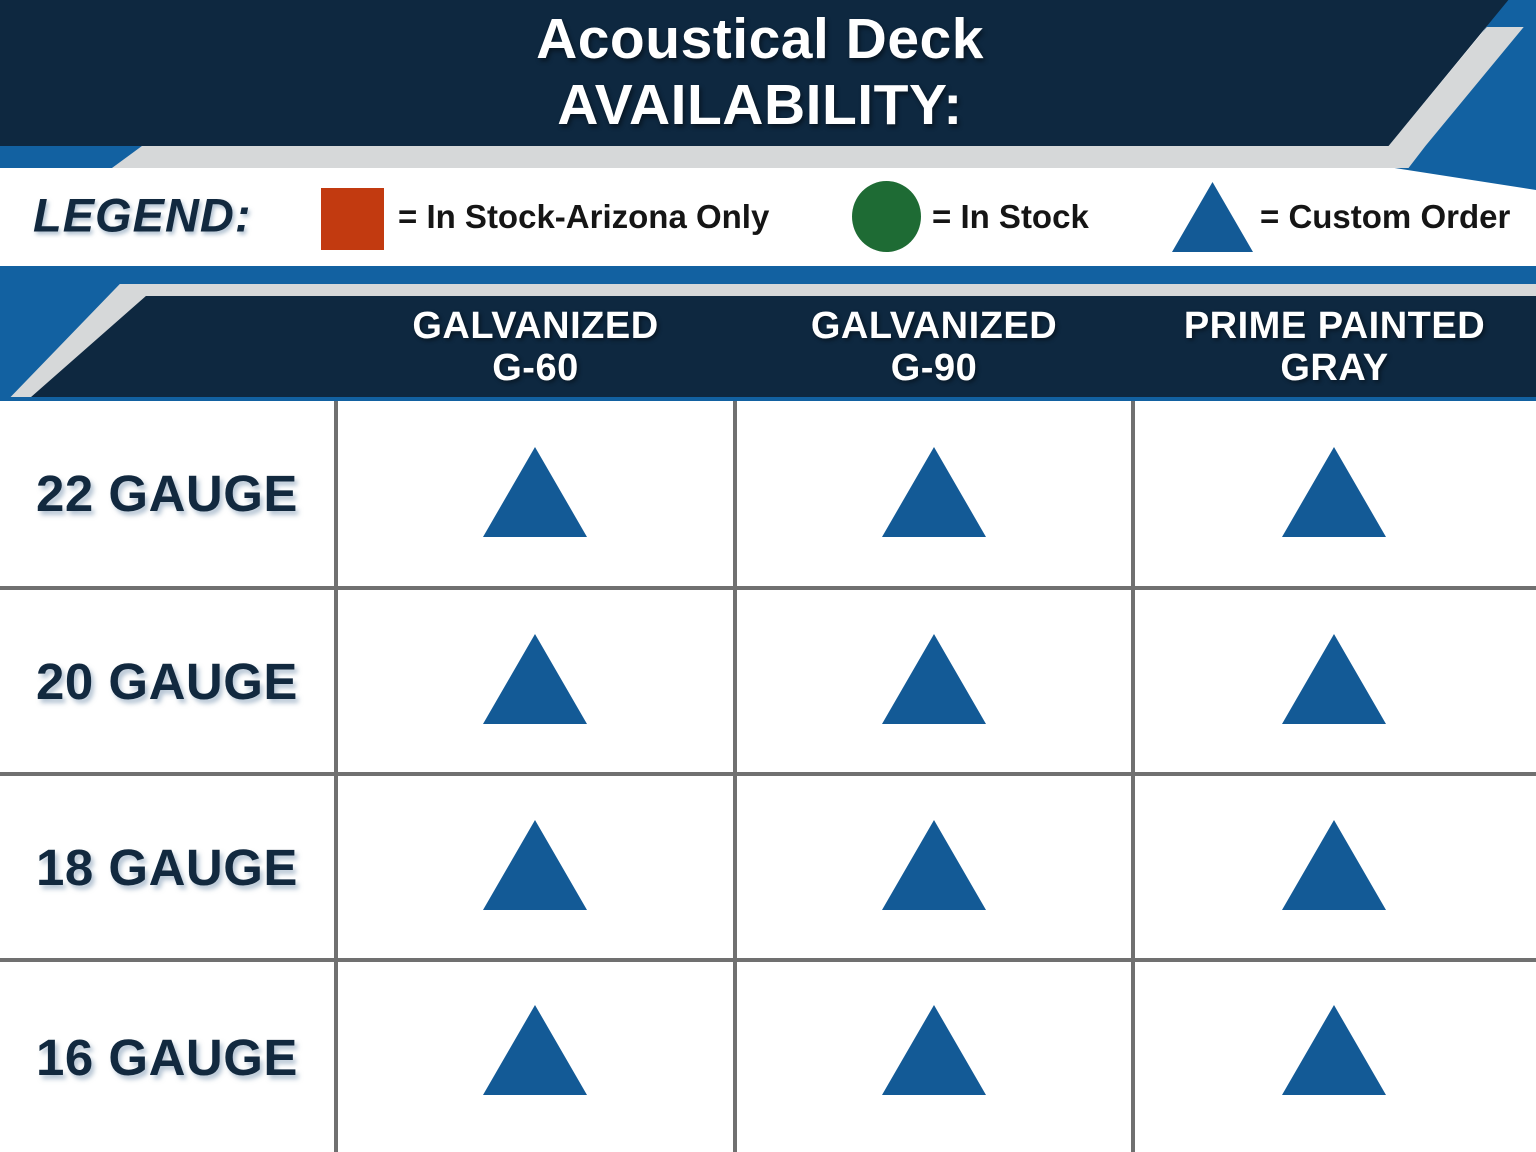  I want to click on row-label-22-gauge: 22 GAUGE, so click(167, 493).